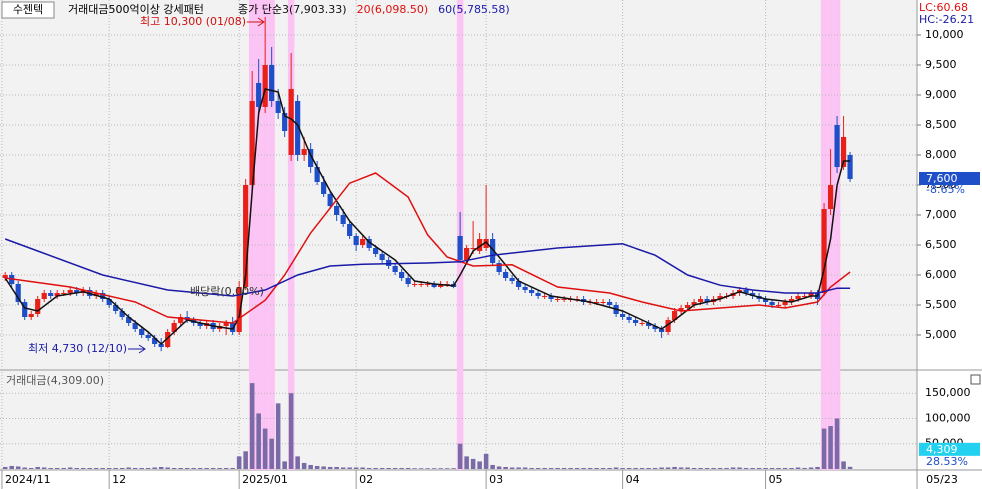 The width and height of the screenshot is (982, 489). What do you see at coordinates (193, 21) in the screenshot?
I see `high-annotation: 최고 10,300 (01/08)` at bounding box center [193, 21].